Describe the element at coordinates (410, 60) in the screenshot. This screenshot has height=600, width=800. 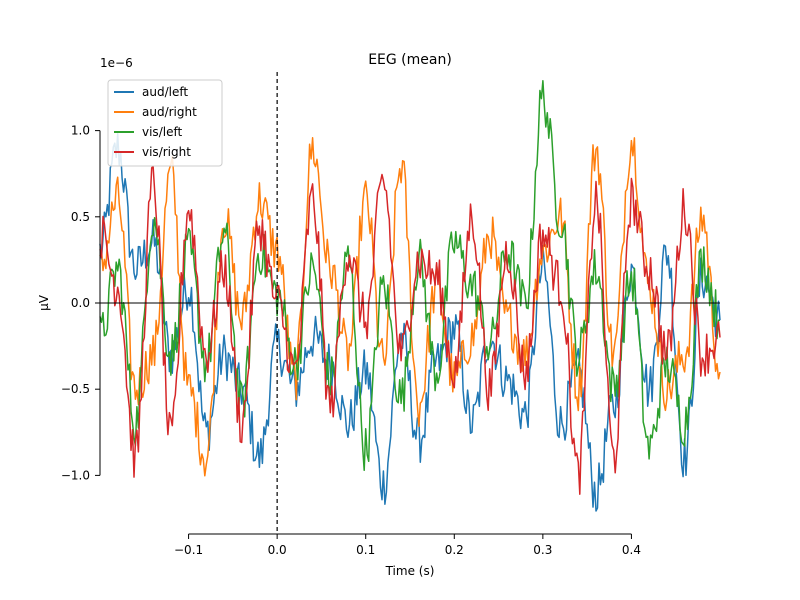
I see `chart-title: EEG (mean)` at that location.